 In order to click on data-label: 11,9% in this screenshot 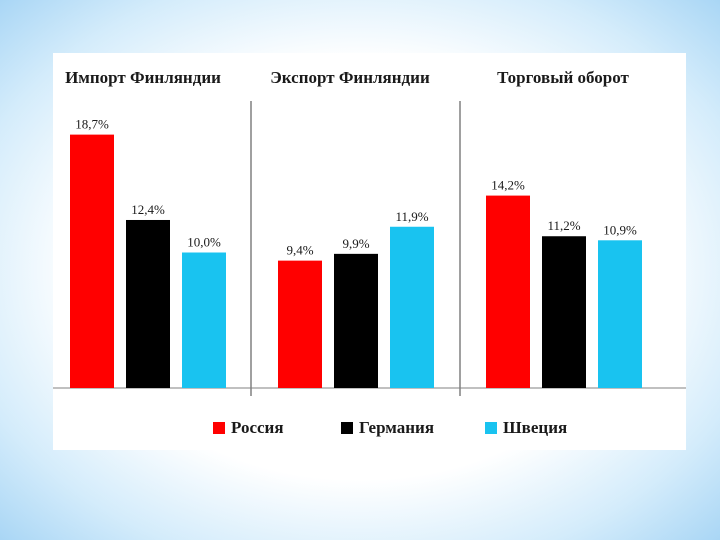, I will do `click(411, 216)`.